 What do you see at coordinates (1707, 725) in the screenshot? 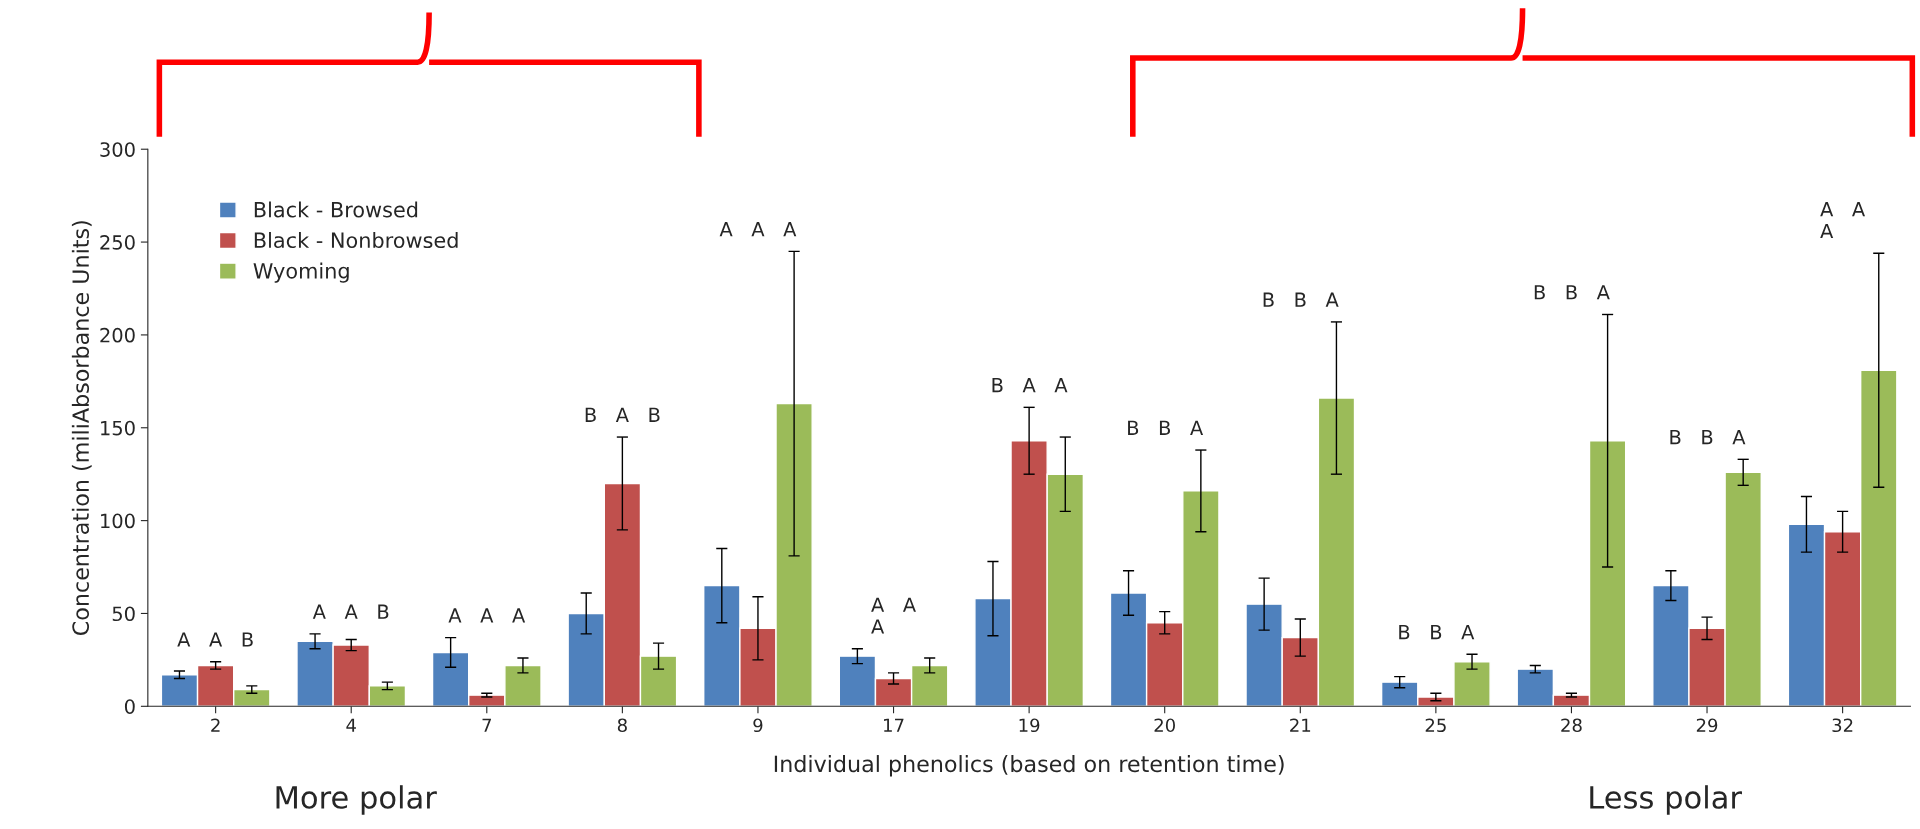
I see `x-tick-label: 29` at bounding box center [1707, 725].